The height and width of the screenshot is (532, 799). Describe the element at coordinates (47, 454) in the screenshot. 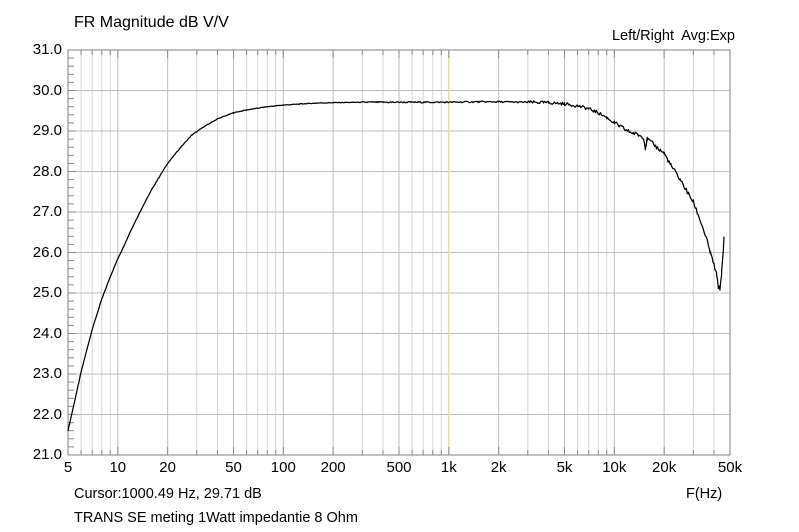

I see `y-tick-label: 21.0` at that location.